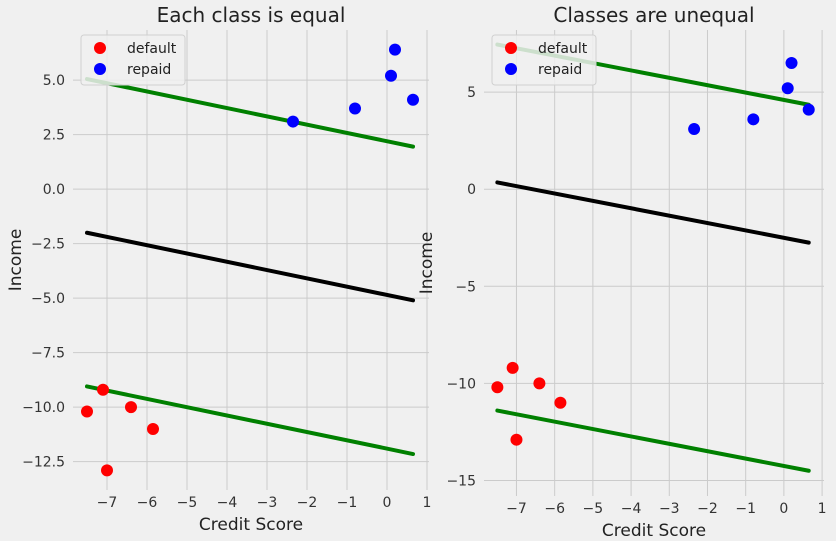  I want to click on y-tick-label: −12.5, so click(43, 463).